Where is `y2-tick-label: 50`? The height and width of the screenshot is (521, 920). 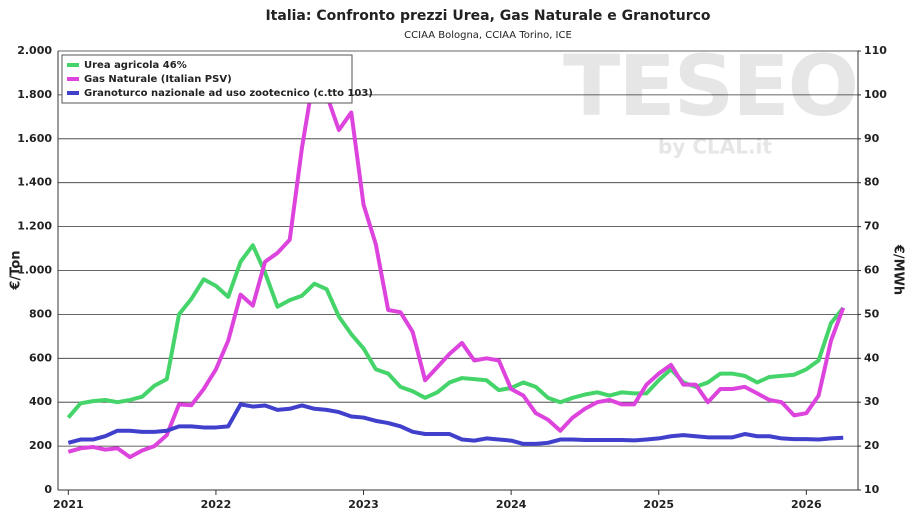 y2-tick-label: 50 is located at coordinates (872, 313).